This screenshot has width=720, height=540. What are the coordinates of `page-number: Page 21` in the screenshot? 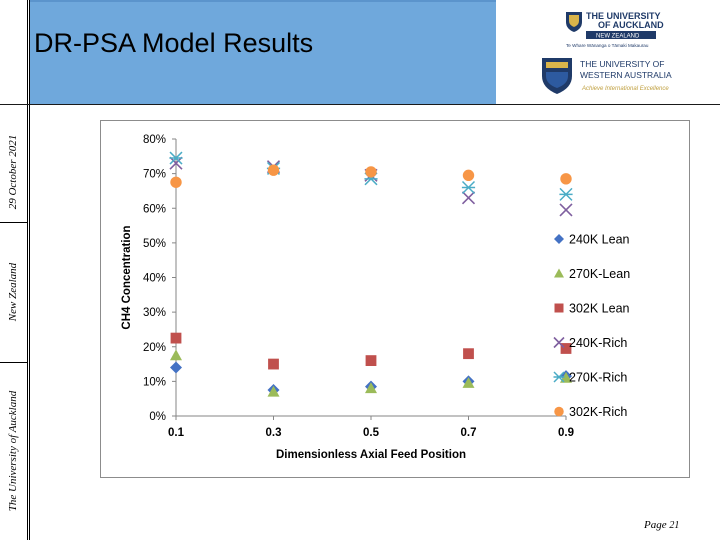 It's located at (661, 525).